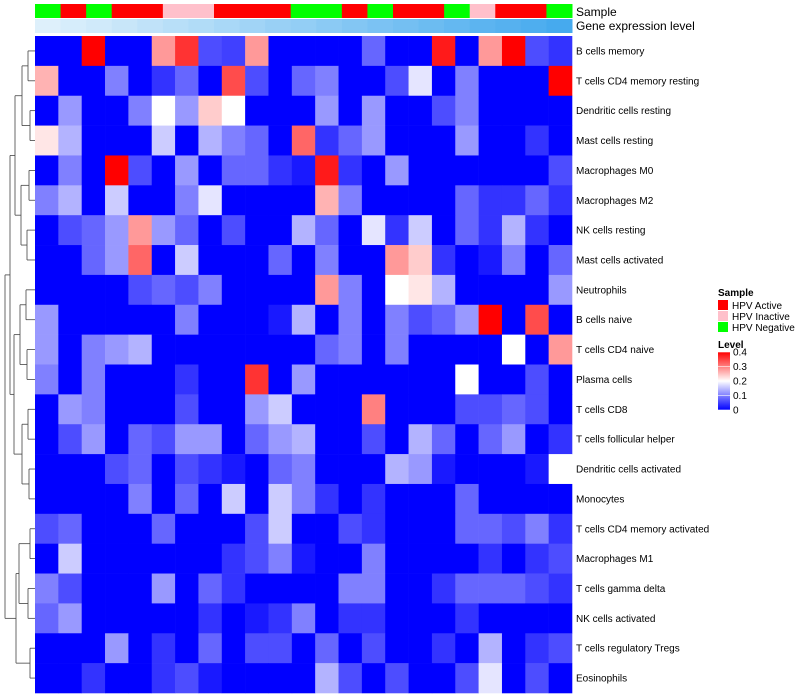 This screenshot has width=800, height=700. Describe the element at coordinates (615, 201) in the screenshot. I see `row-label: Macrophages M2` at that location.